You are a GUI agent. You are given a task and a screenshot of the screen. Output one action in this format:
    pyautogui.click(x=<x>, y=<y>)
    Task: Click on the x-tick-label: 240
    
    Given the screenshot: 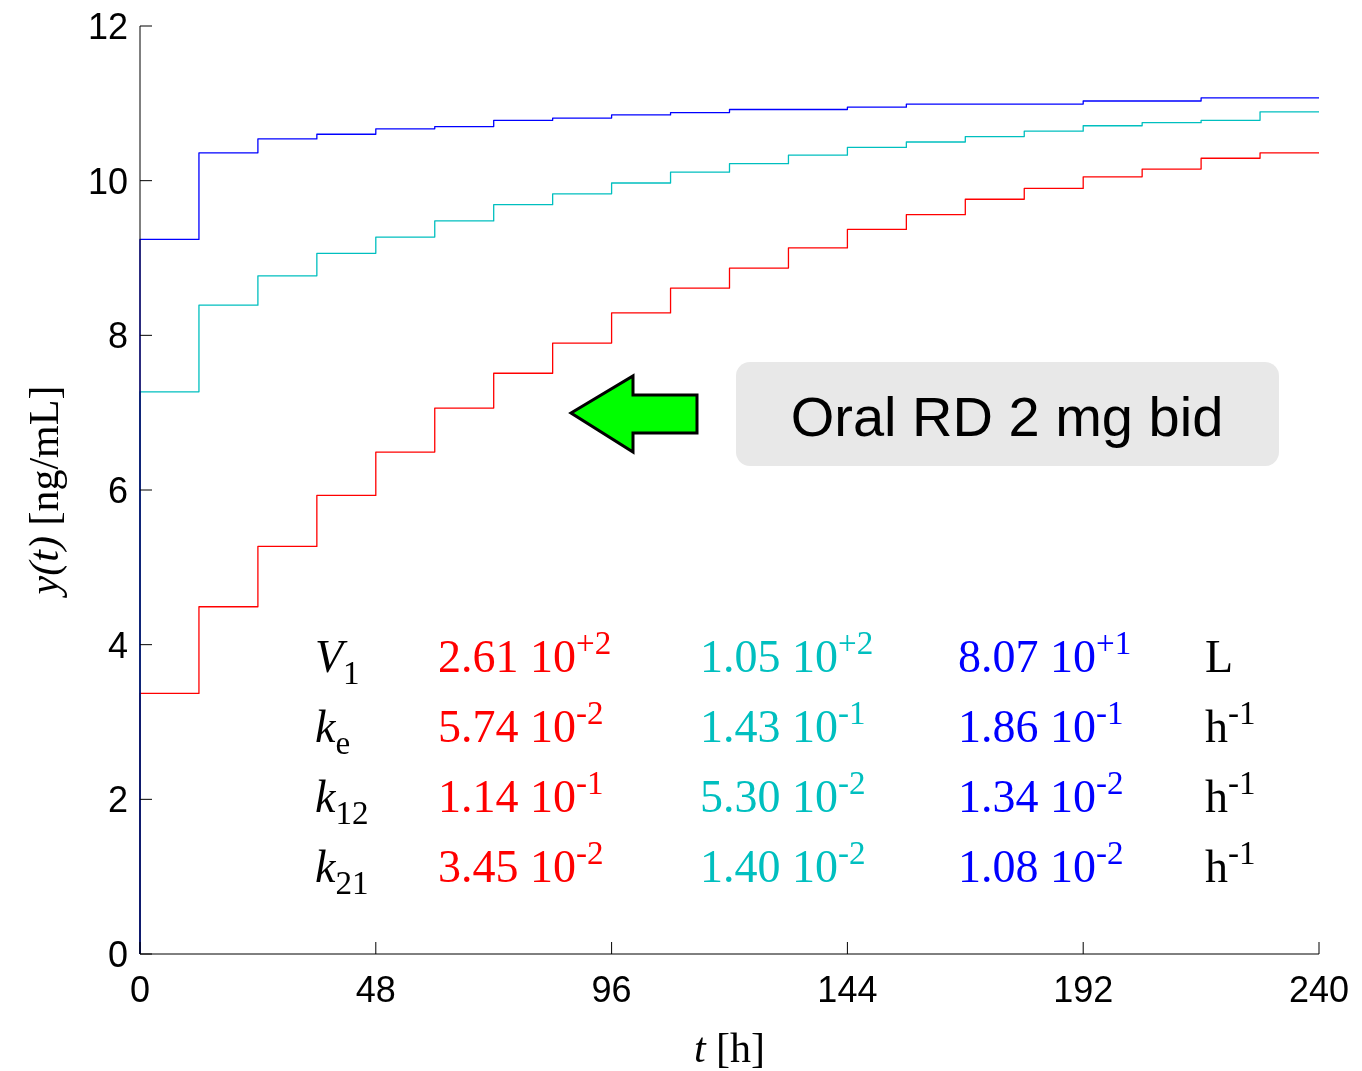 What is the action you would take?
    pyautogui.click(x=1319, y=989)
    